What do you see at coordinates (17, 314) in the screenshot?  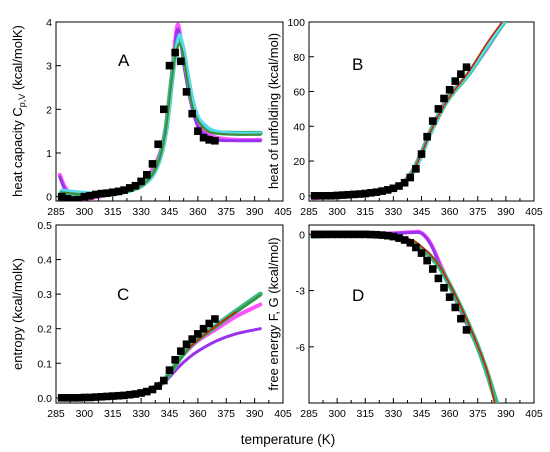 I see `y-axis-label: entropy (kcal/molK)` at bounding box center [17, 314].